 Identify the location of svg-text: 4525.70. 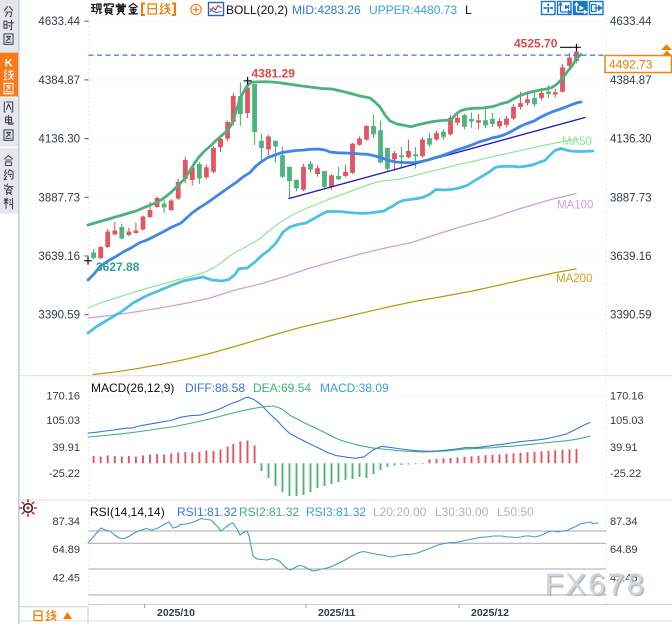
(536, 44).